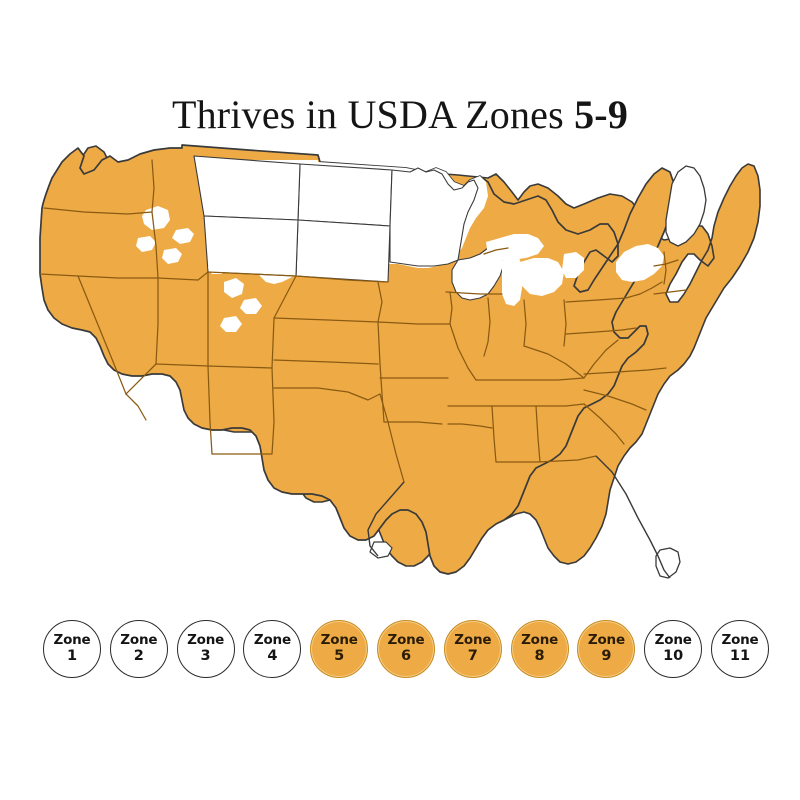  What do you see at coordinates (525, 323) in the screenshot?
I see `border-in-oh` at bounding box center [525, 323].